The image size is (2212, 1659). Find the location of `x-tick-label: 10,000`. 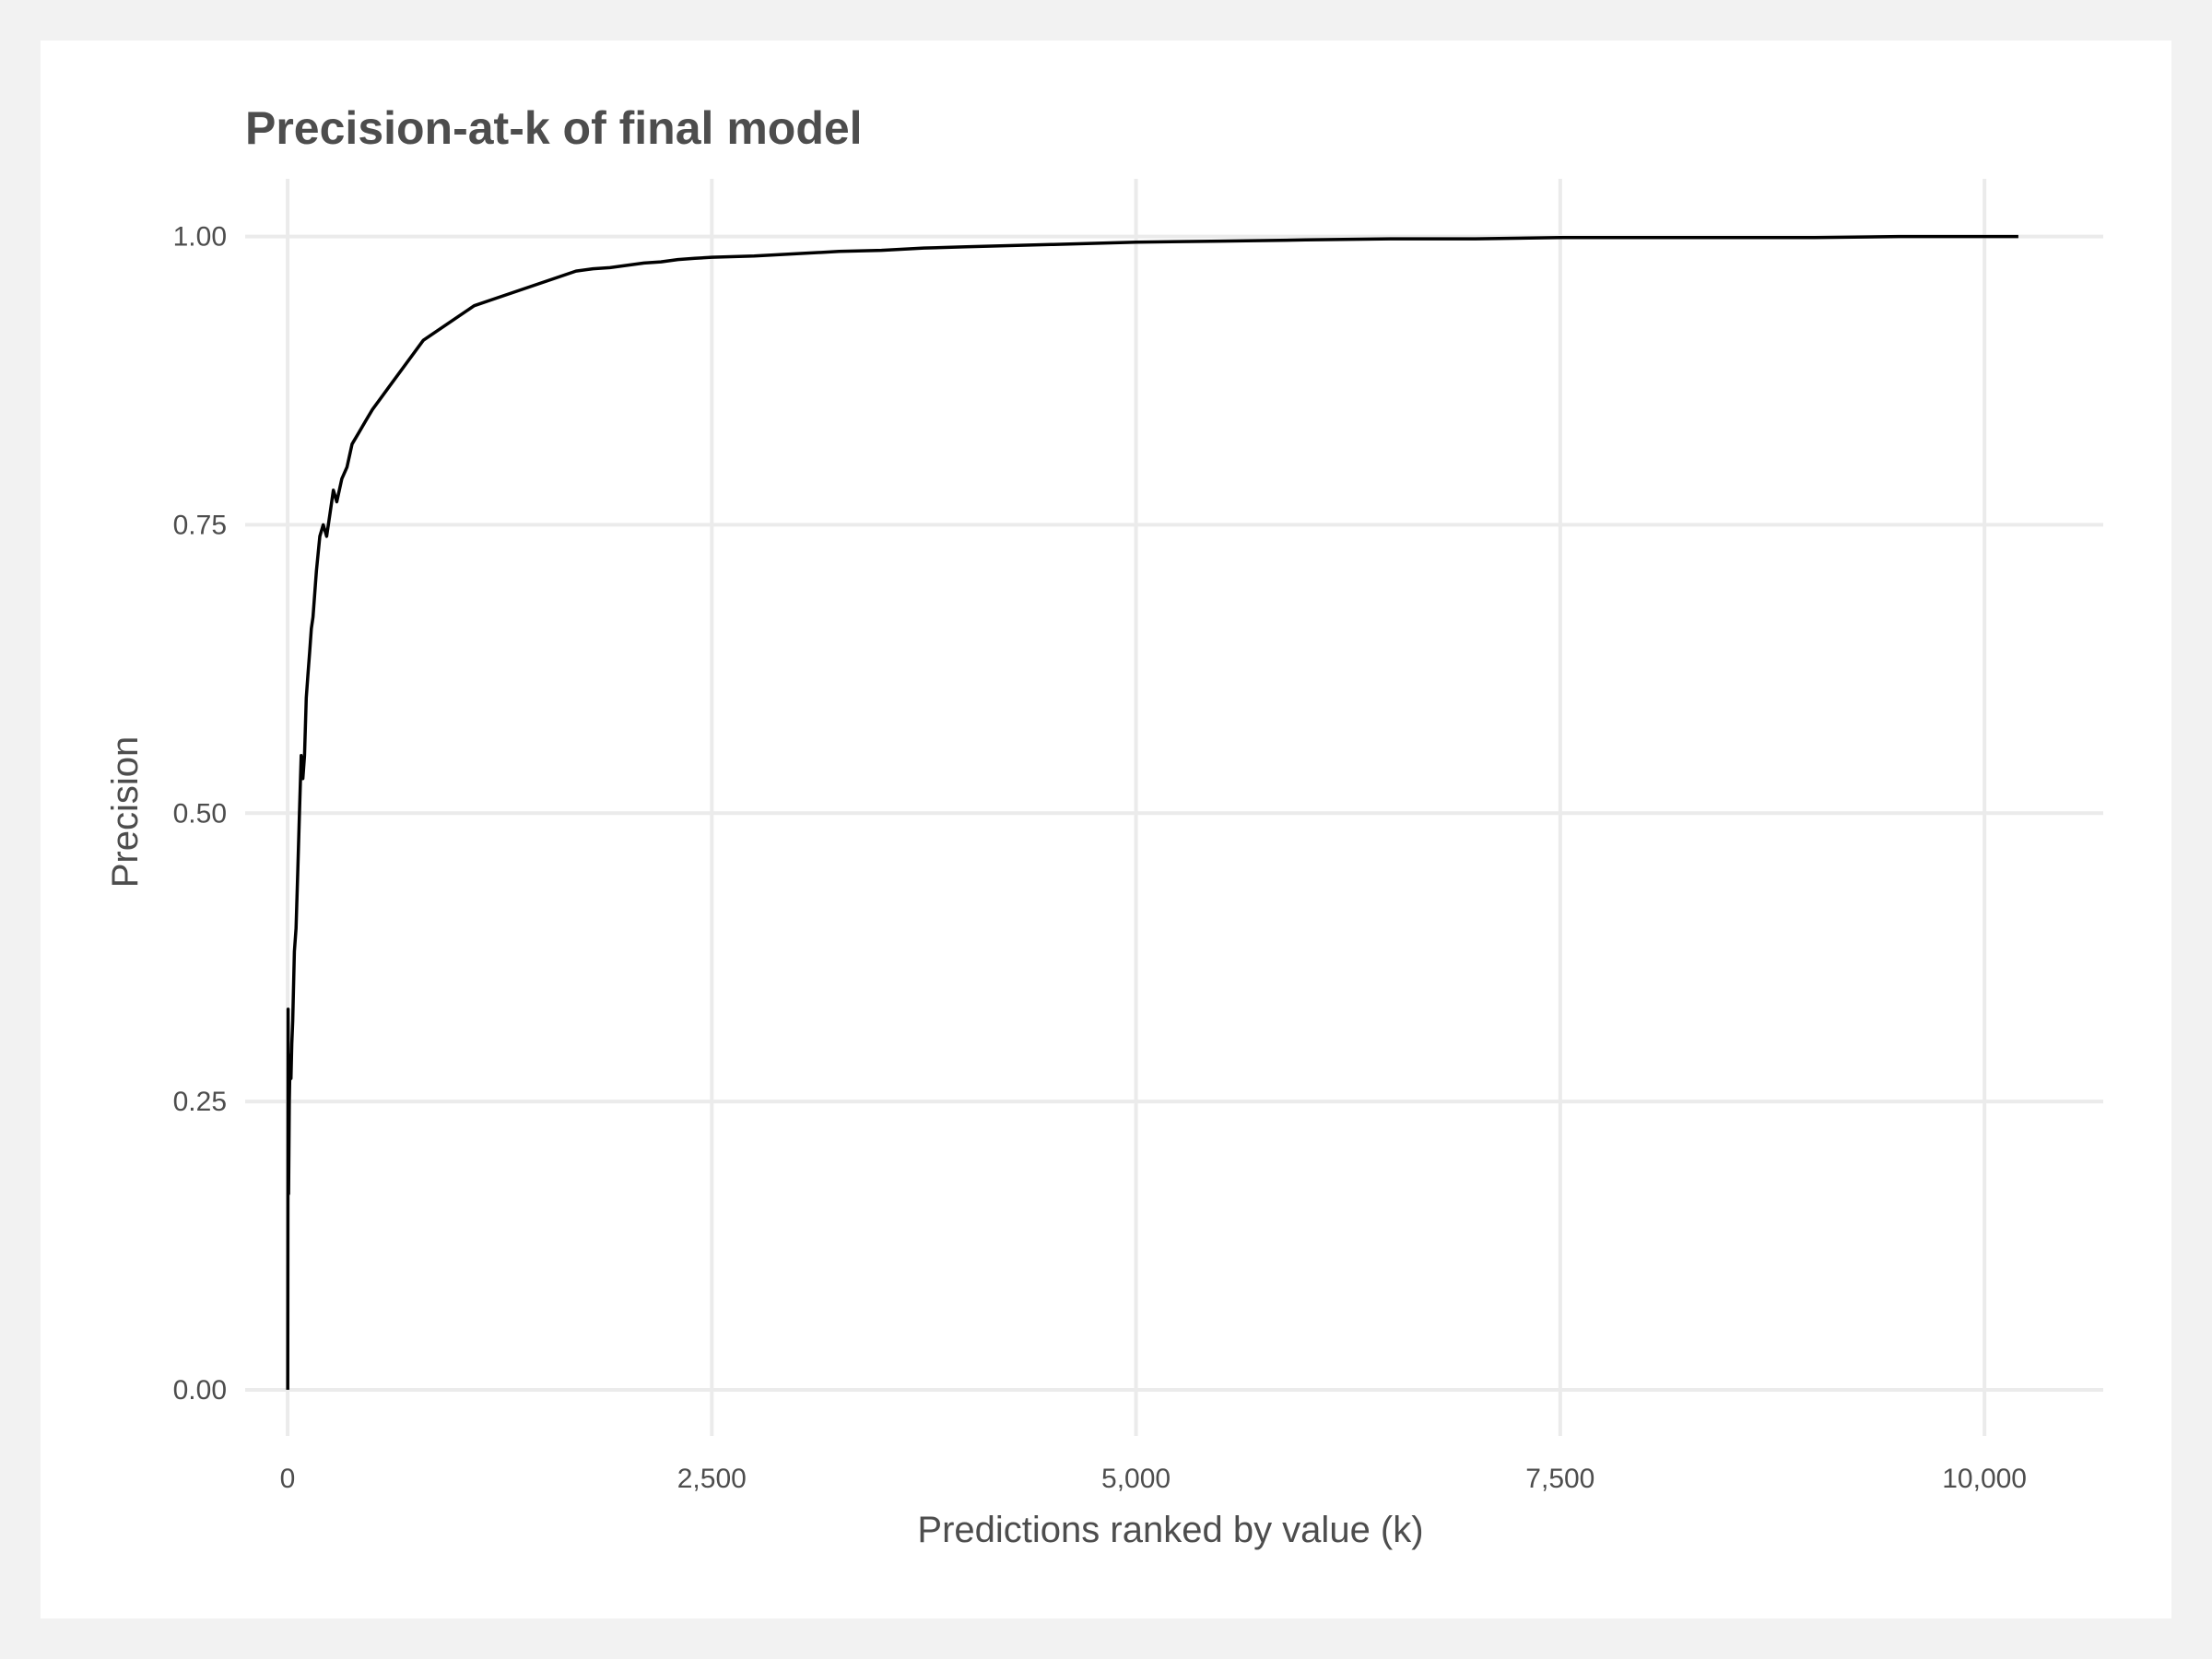

x-tick-label: 10,000 is located at coordinates (1984, 1479).